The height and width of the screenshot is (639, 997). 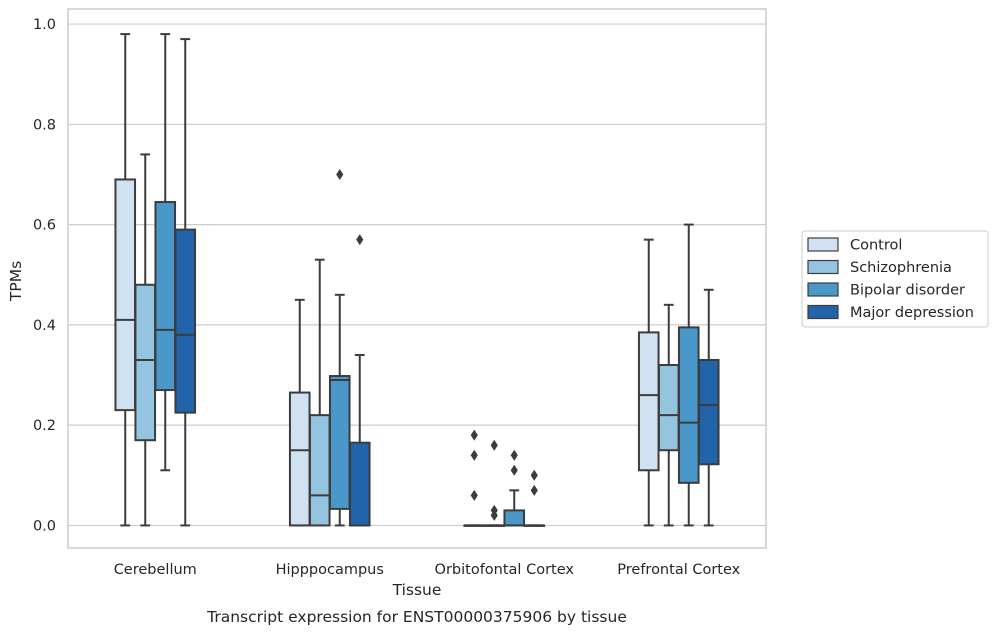 I want to click on box-bipolar-disorder-cerebellum, so click(x=165, y=252).